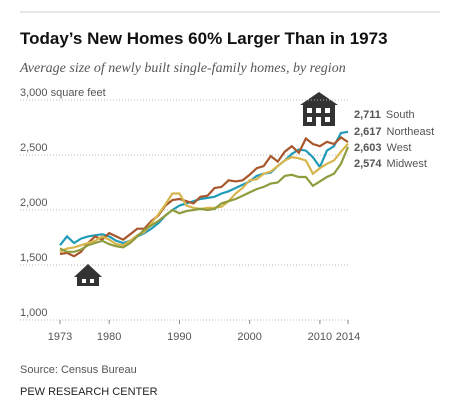  Describe the element at coordinates (407, 164) in the screenshot. I see `legend-label: Midwest` at that location.